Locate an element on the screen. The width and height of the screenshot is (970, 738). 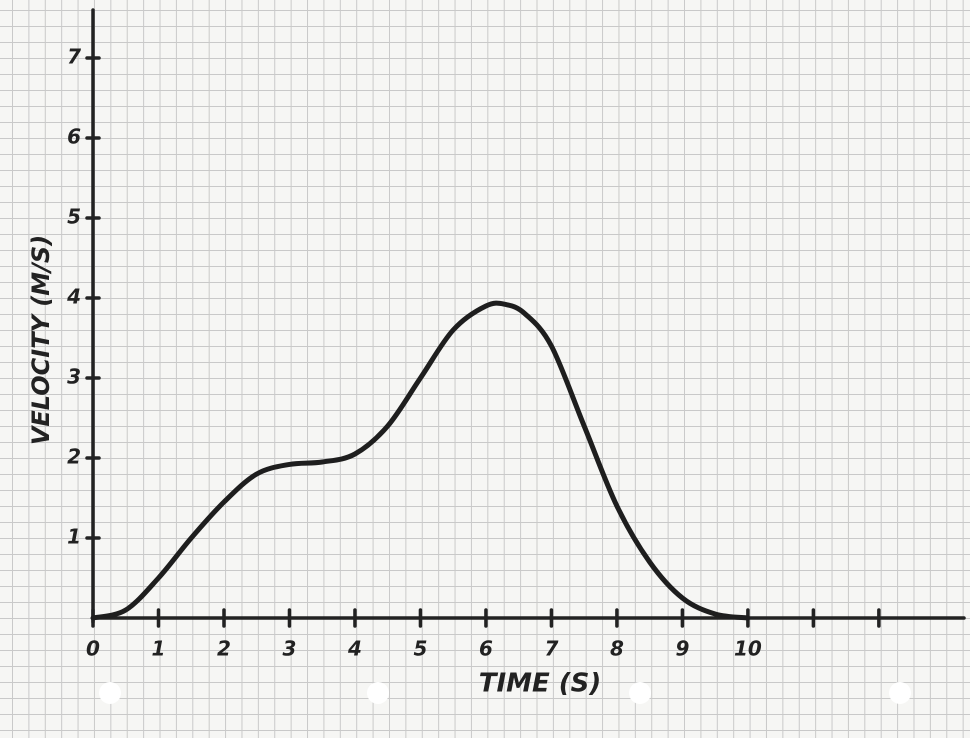
x-tick-label: 8 is located at coordinates (617, 649).